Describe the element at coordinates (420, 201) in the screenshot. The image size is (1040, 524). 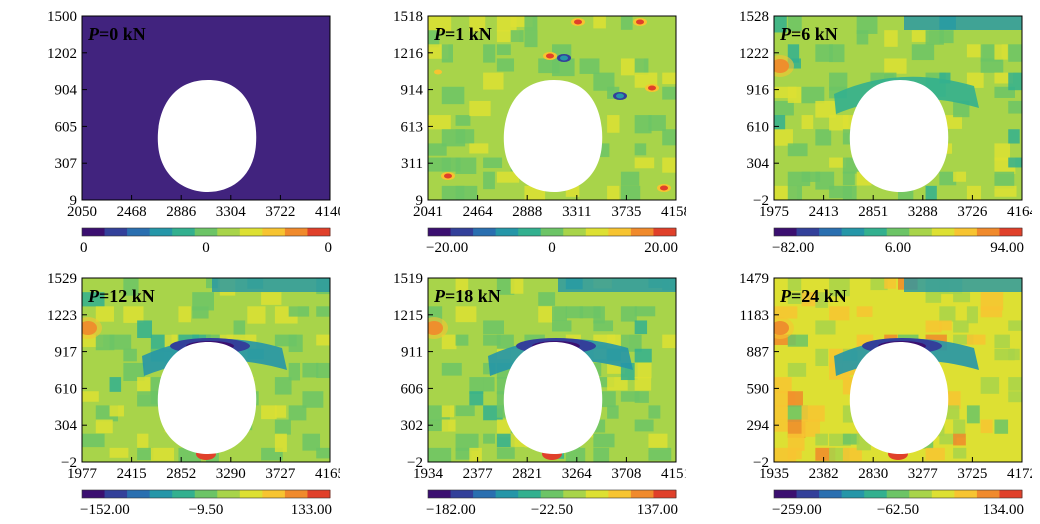
I see `y-tick-label: 9` at that location.